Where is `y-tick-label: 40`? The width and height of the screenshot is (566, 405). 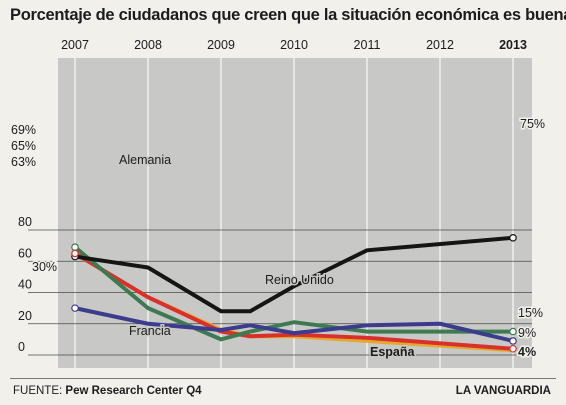 y-tick-label: 40 is located at coordinates (25, 285).